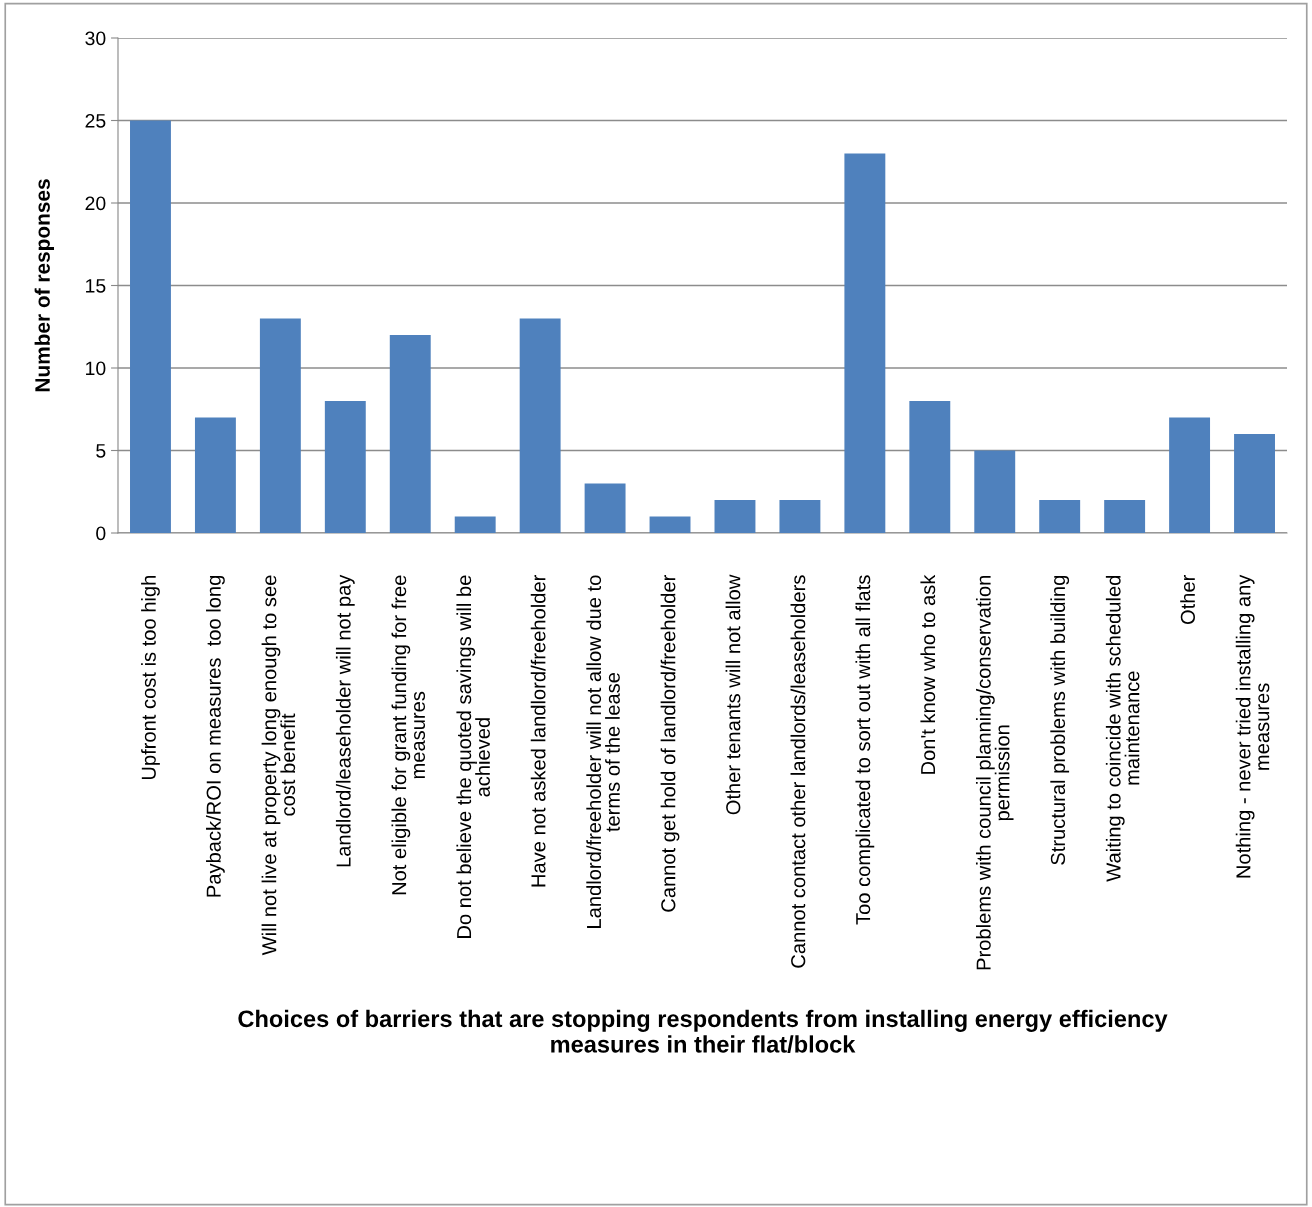 This screenshot has height=1207, width=1312. What do you see at coordinates (703, 1031) in the screenshot?
I see `x-axis-title: Choices of barriers that are stopping respondents from installing energy efficiency measures in their flat/block` at bounding box center [703, 1031].